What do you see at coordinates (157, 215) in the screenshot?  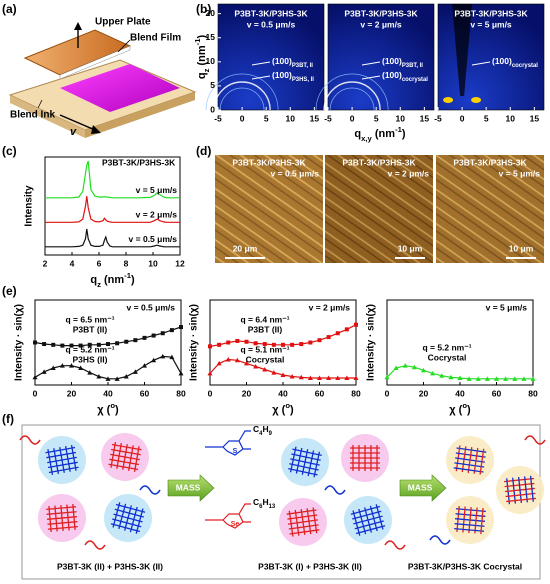 I see `series-label: v = 2 μm/s` at bounding box center [157, 215].